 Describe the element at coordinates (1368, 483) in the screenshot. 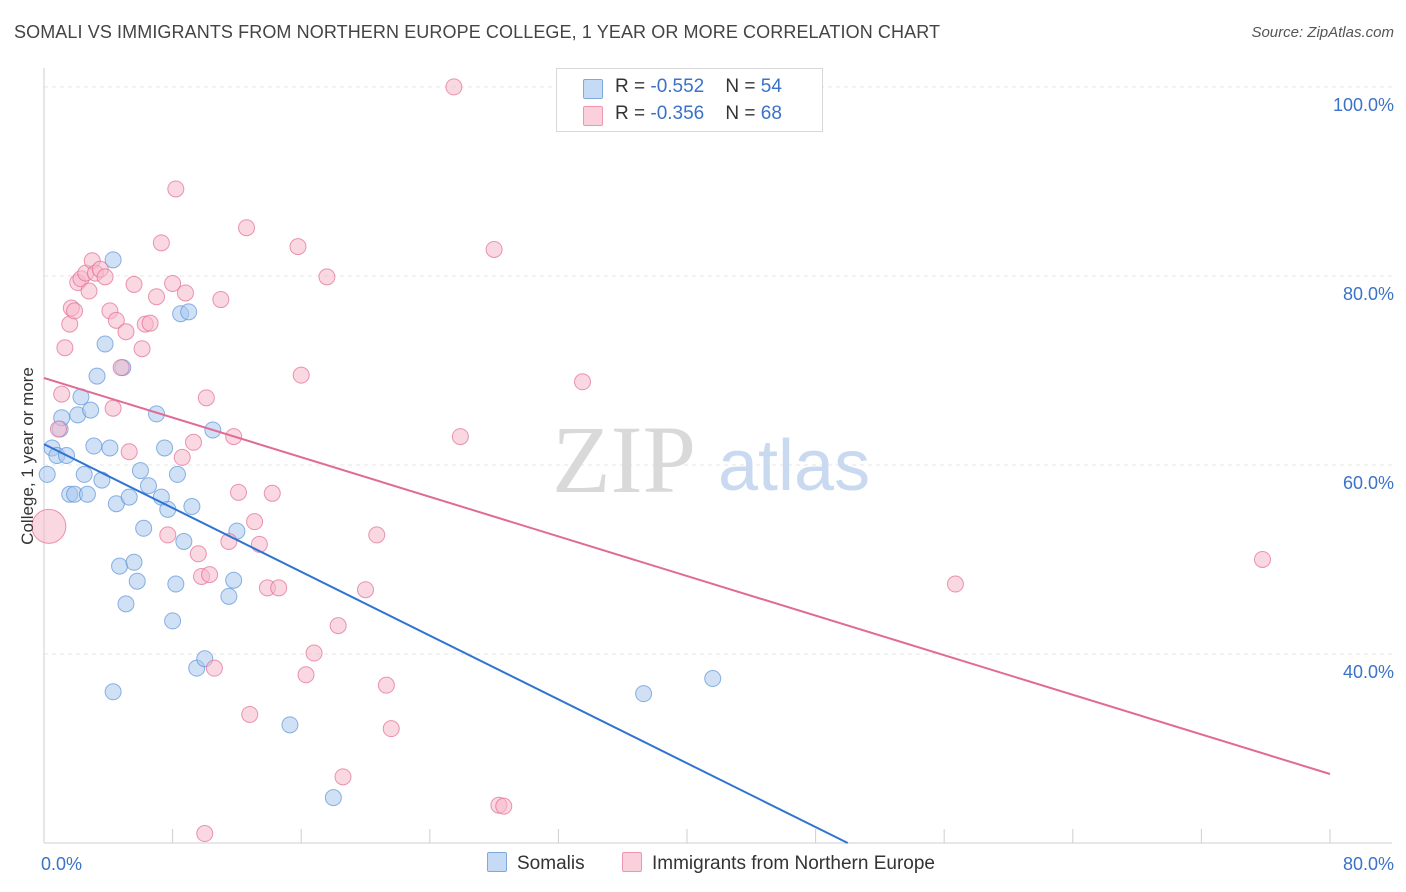

I see `y-tick-label: 60.0%` at that location.